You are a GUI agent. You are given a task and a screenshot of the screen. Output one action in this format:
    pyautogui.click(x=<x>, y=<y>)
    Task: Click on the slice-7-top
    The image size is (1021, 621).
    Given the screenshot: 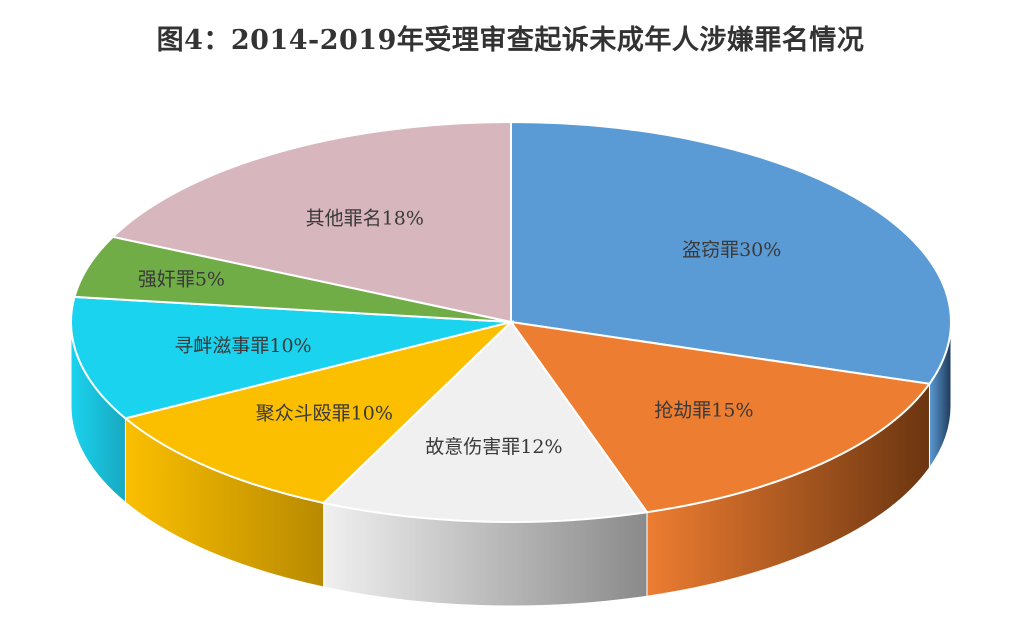 What is the action you would take?
    pyautogui.click(x=311, y=222)
    